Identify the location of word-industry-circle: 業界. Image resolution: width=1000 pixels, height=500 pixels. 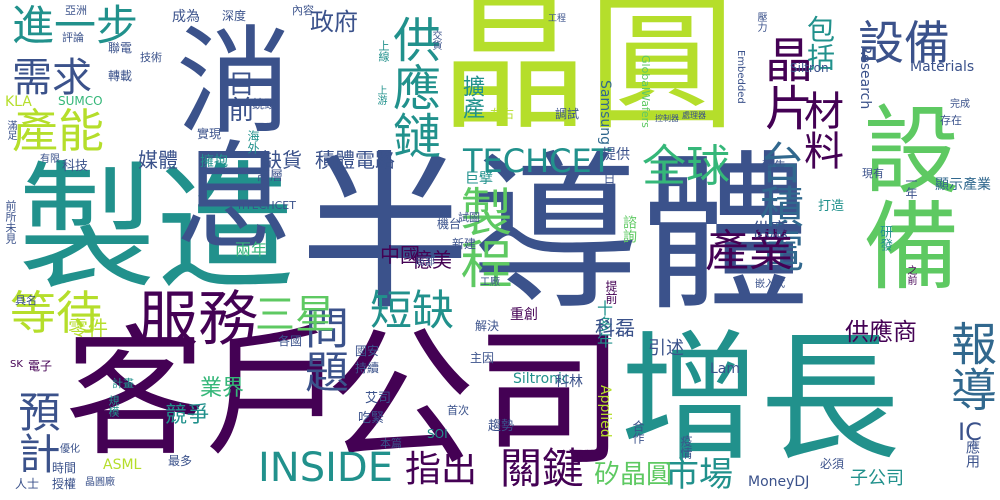
(222, 388).